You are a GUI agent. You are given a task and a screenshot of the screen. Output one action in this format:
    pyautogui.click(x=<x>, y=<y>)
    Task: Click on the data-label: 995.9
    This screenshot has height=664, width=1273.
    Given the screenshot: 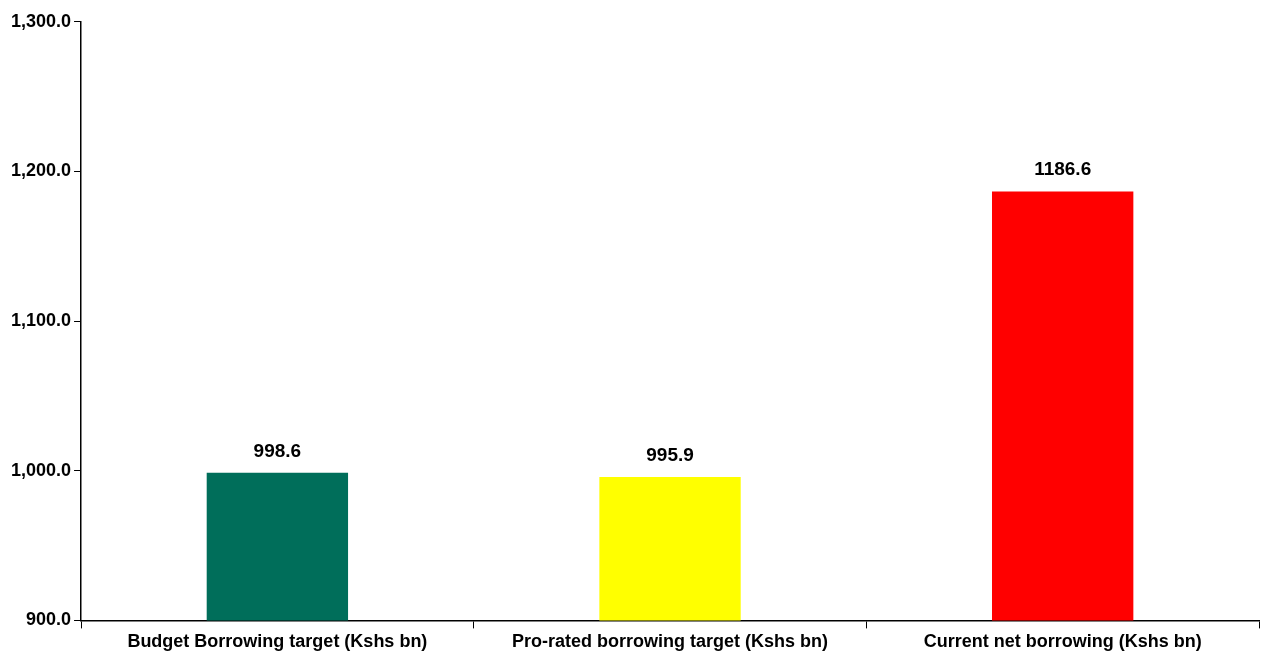 What is the action you would take?
    pyautogui.click(x=670, y=454)
    